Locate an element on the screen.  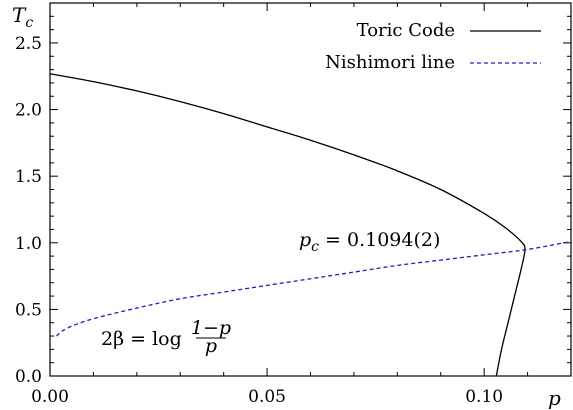
x-tick-label: 0.10 is located at coordinates (484, 397).